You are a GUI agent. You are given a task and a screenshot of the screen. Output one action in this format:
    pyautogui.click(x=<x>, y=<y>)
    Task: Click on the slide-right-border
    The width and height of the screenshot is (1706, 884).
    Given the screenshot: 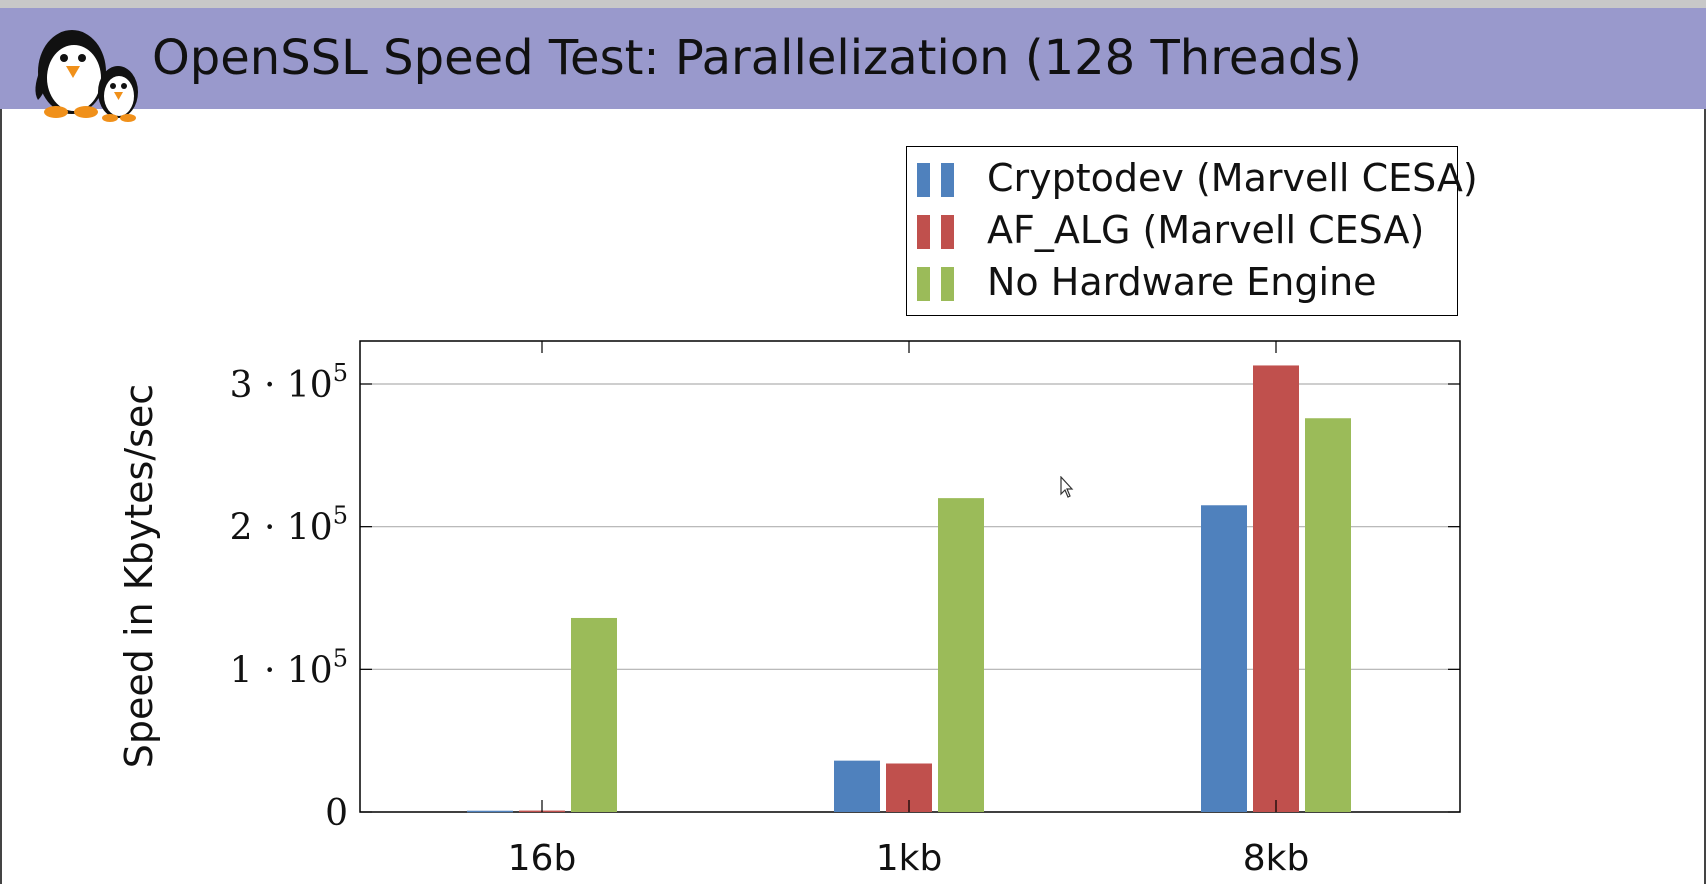 What is the action you would take?
    pyautogui.click(x=1705, y=496)
    